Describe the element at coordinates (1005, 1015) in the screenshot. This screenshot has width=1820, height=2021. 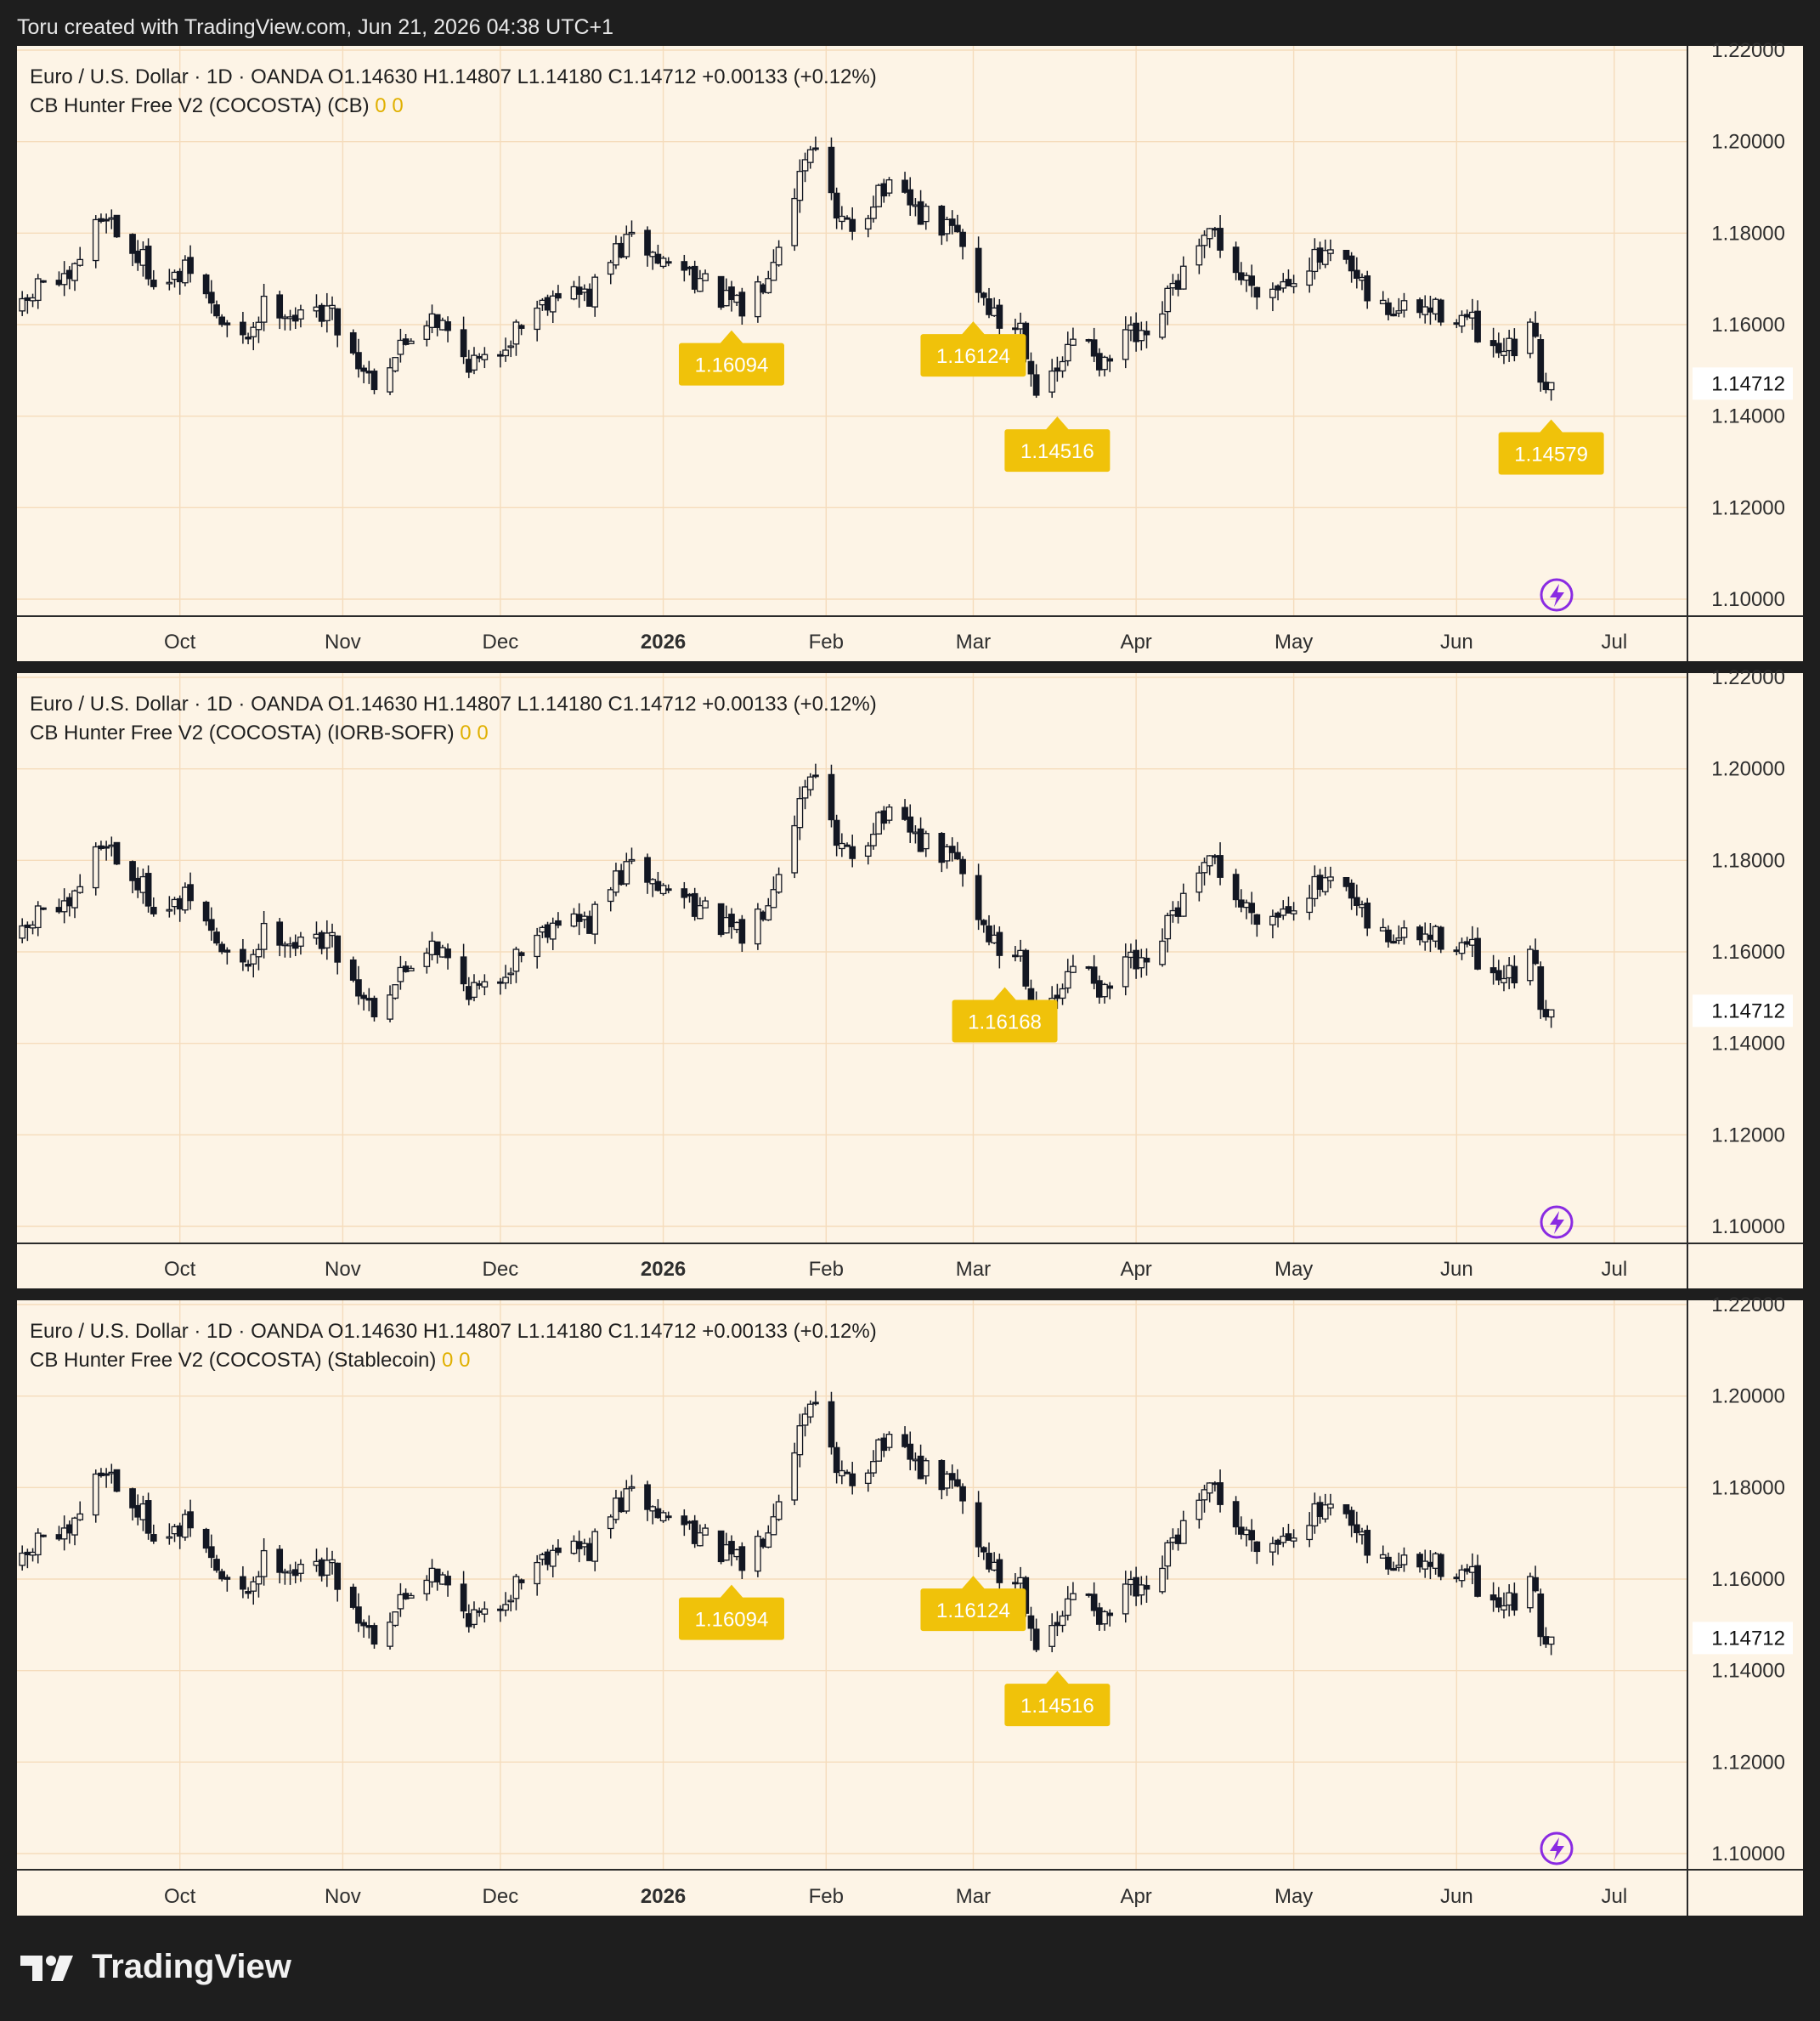
I see `signal-label: 1.16168` at that location.